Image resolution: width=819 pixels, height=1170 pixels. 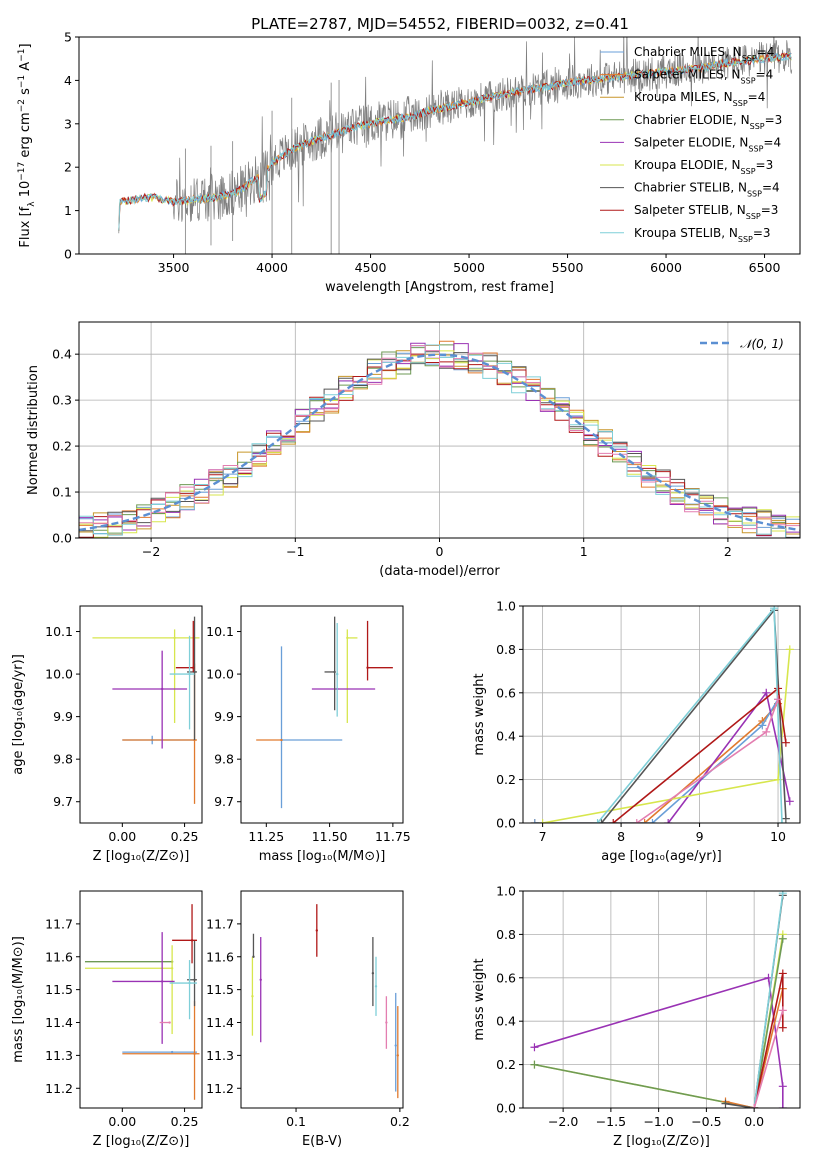 What do you see at coordinates (706, 1121) in the screenshot?
I see `x-tick-label: −0.5` at bounding box center [706, 1121].